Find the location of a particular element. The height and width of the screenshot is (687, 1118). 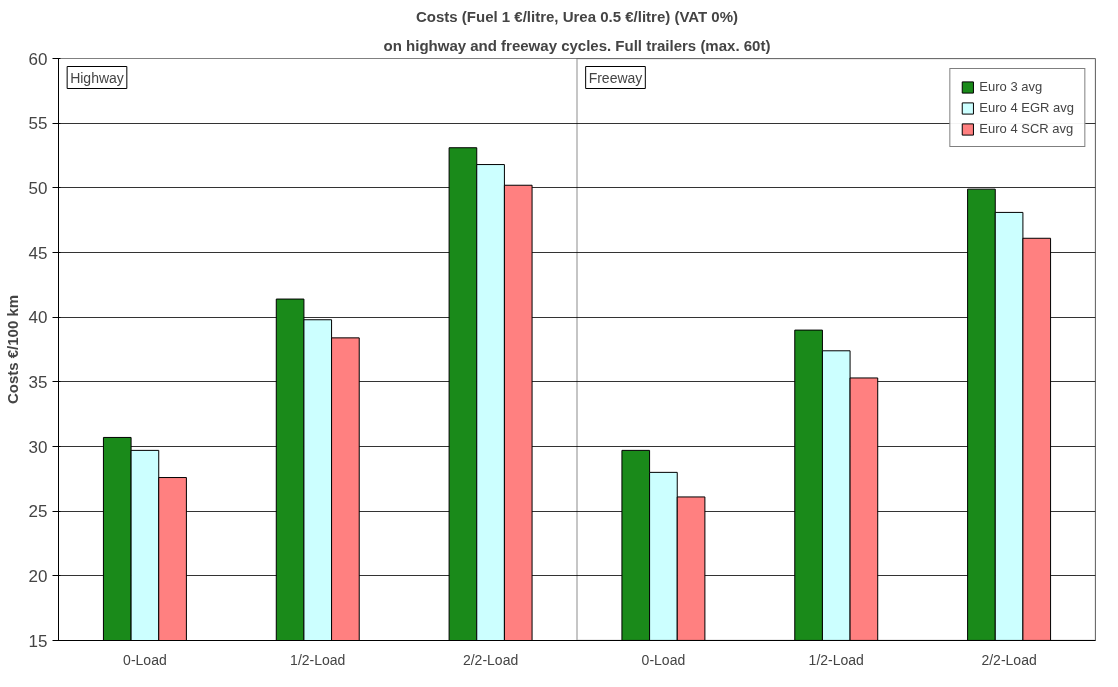

annotation: Freeway is located at coordinates (615, 77).